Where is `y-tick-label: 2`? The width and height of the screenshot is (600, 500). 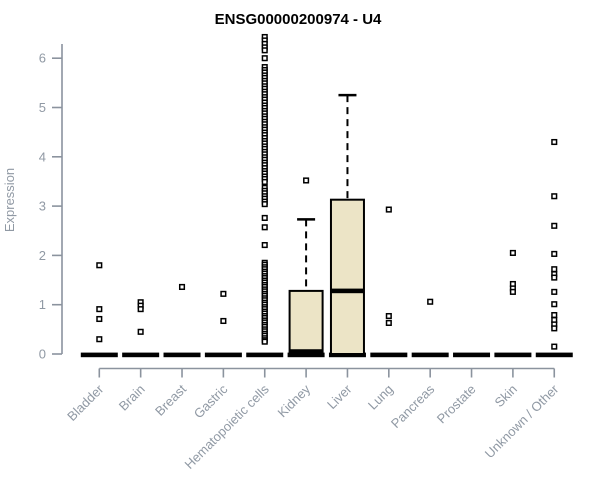 y-tick-label: 2 is located at coordinates (42, 255).